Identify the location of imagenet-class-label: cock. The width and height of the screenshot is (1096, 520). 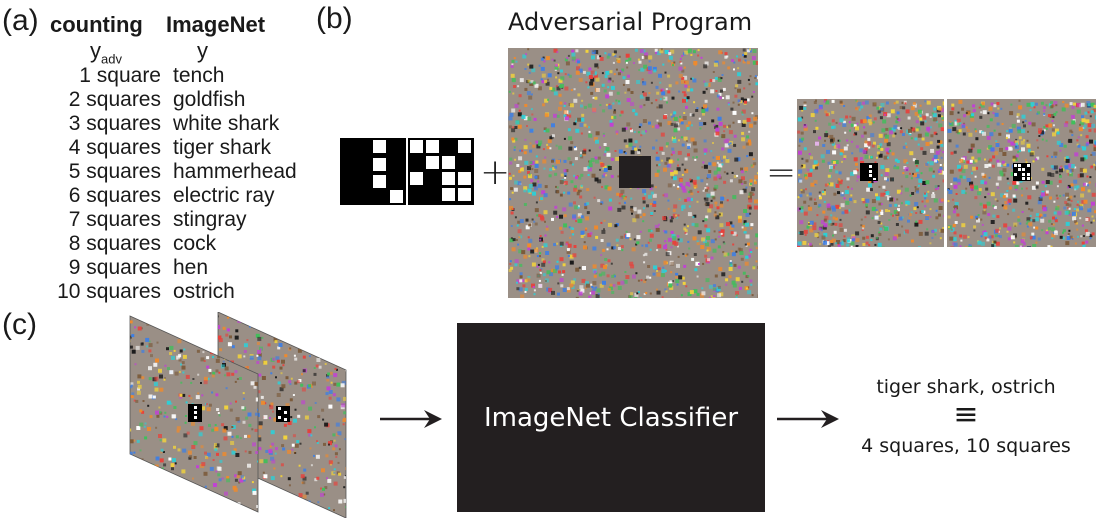
(195, 243).